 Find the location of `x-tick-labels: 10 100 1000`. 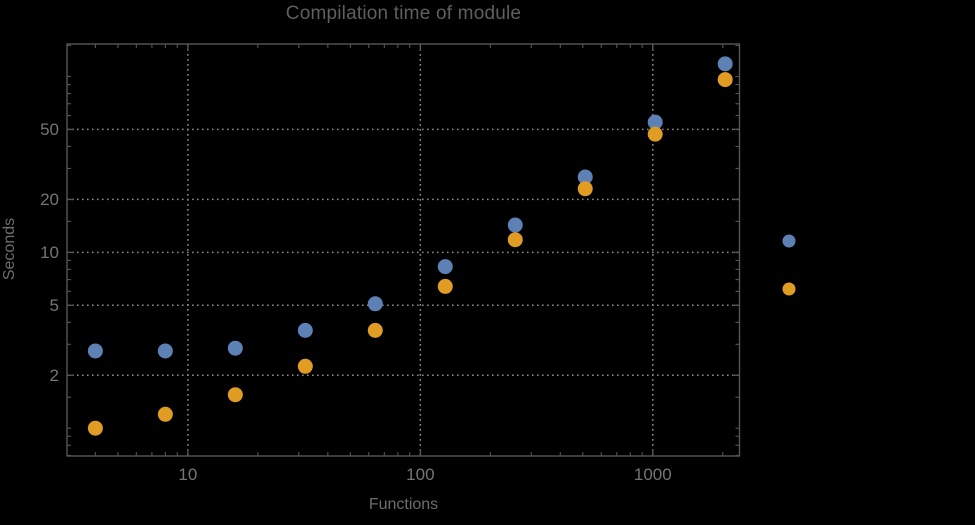

x-tick-labels: 10 100 1000 is located at coordinates (424, 474).